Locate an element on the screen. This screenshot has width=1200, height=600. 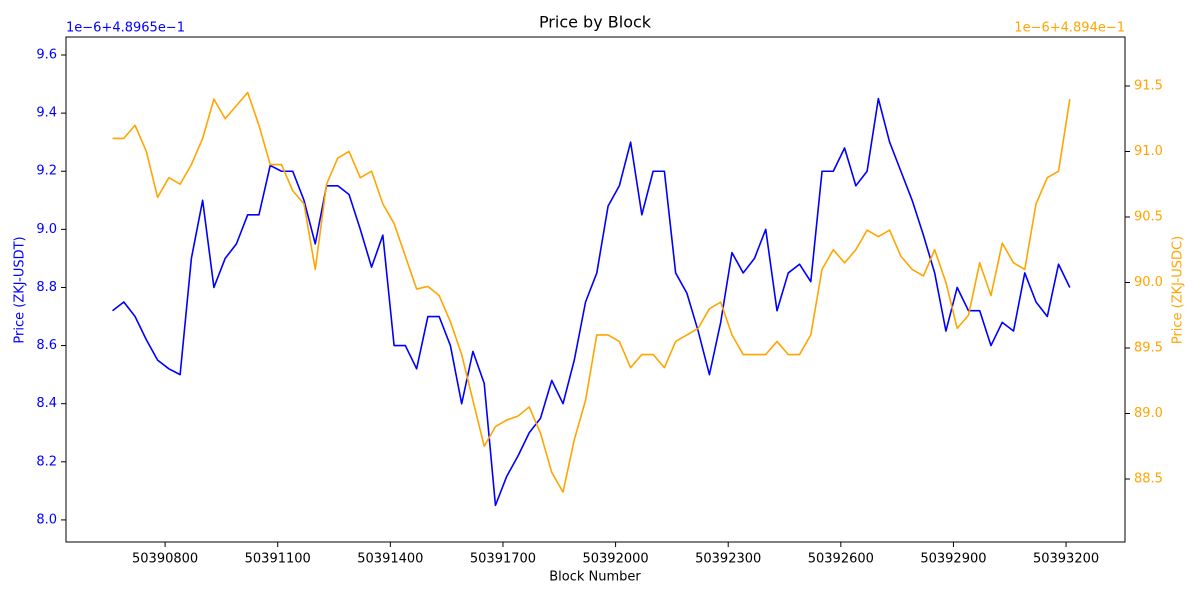
y-axis-label: Price (ZKJ-USDT) is located at coordinates (20, 289).